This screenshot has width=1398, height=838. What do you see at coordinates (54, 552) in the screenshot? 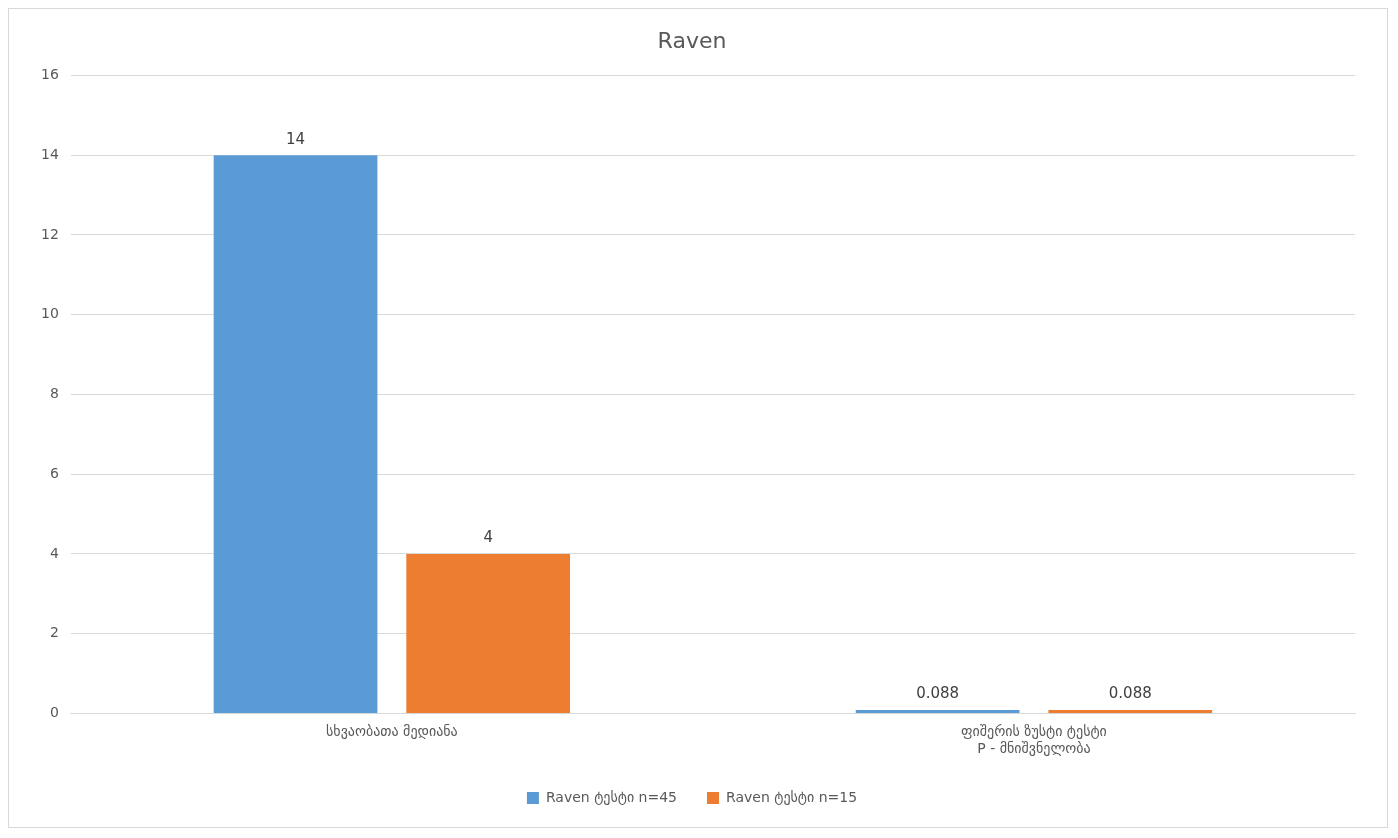
I see `y-tick-label: 4` at bounding box center [54, 552].